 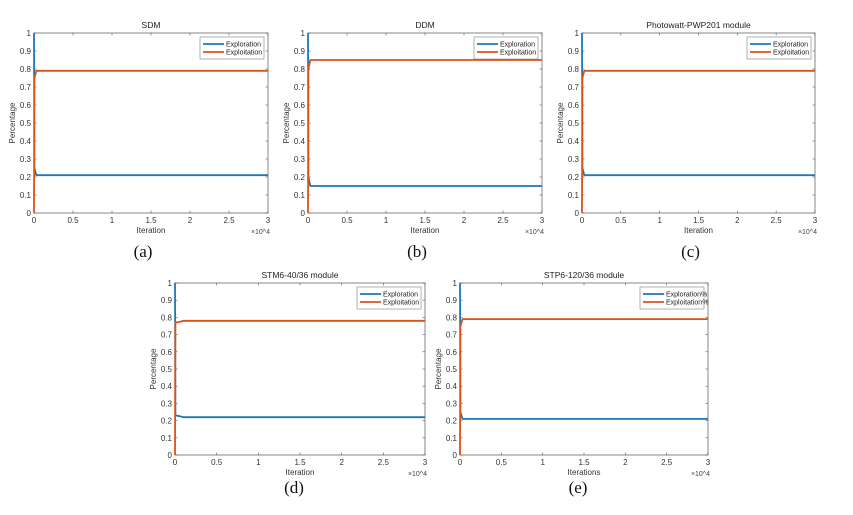 I want to click on legend: Exploration%Exploitation%, so click(x=673, y=298).